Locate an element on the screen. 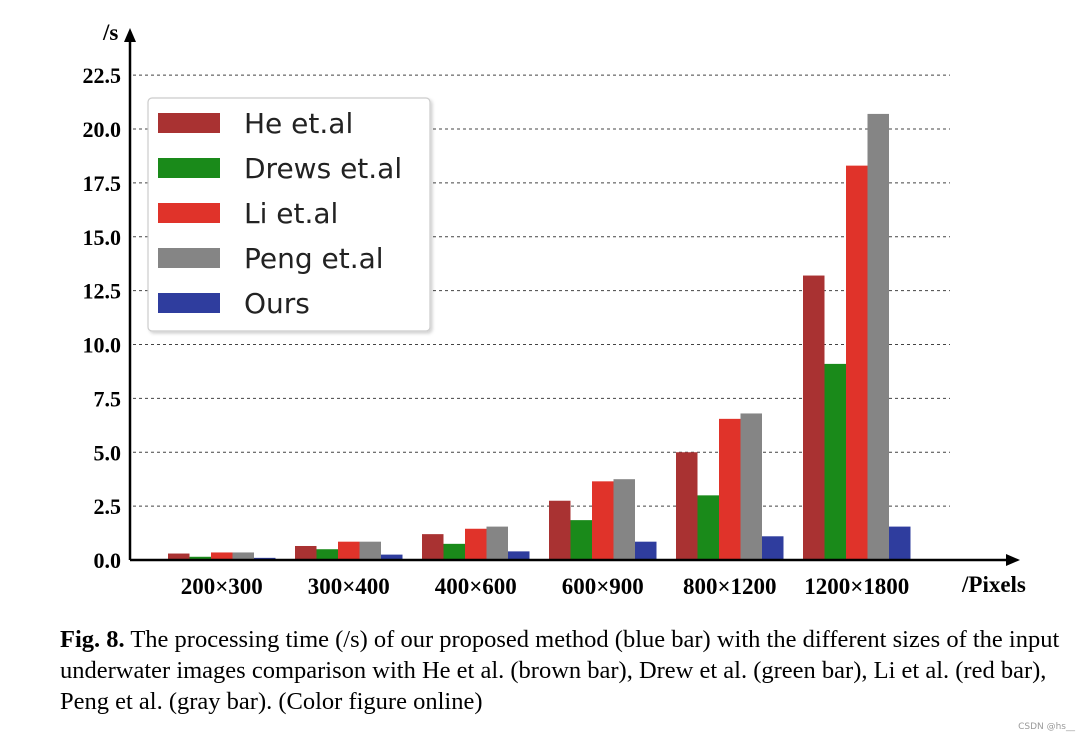  legend-label: Ours is located at coordinates (277, 303).